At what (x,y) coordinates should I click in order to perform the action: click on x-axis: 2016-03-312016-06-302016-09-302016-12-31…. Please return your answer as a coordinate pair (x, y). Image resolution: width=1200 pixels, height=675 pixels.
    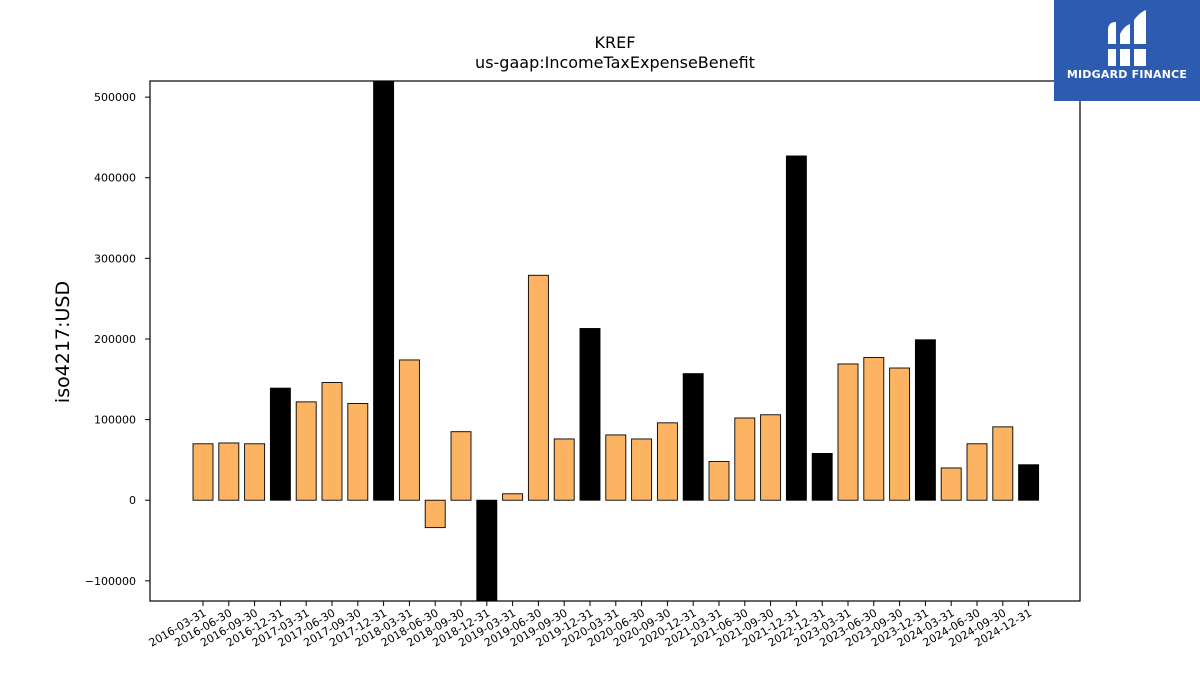
    Looking at the image, I should click on (590, 625).